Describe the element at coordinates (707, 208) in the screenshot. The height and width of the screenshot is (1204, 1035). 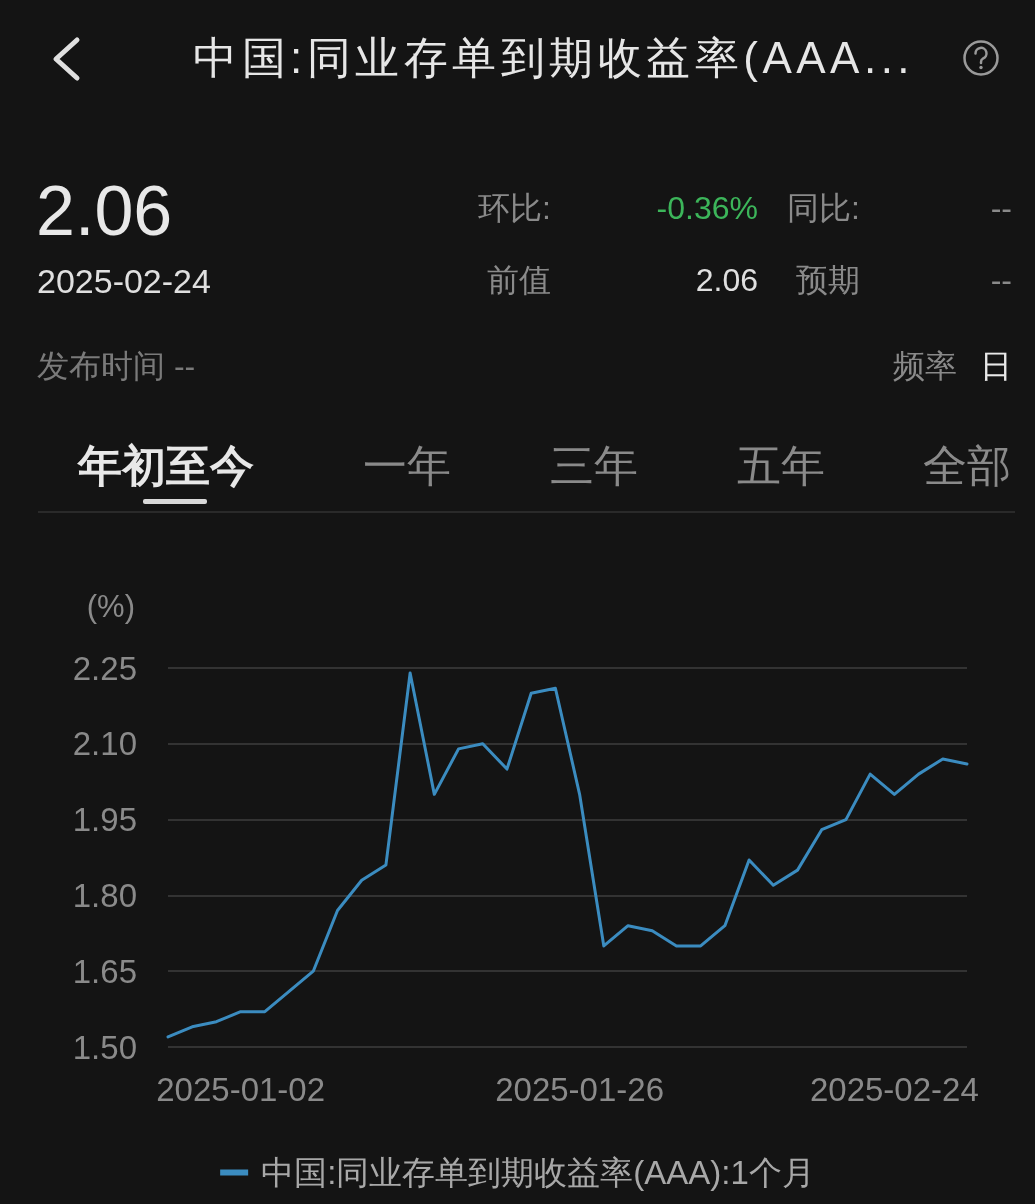
I see `text: -0.36%` at that location.